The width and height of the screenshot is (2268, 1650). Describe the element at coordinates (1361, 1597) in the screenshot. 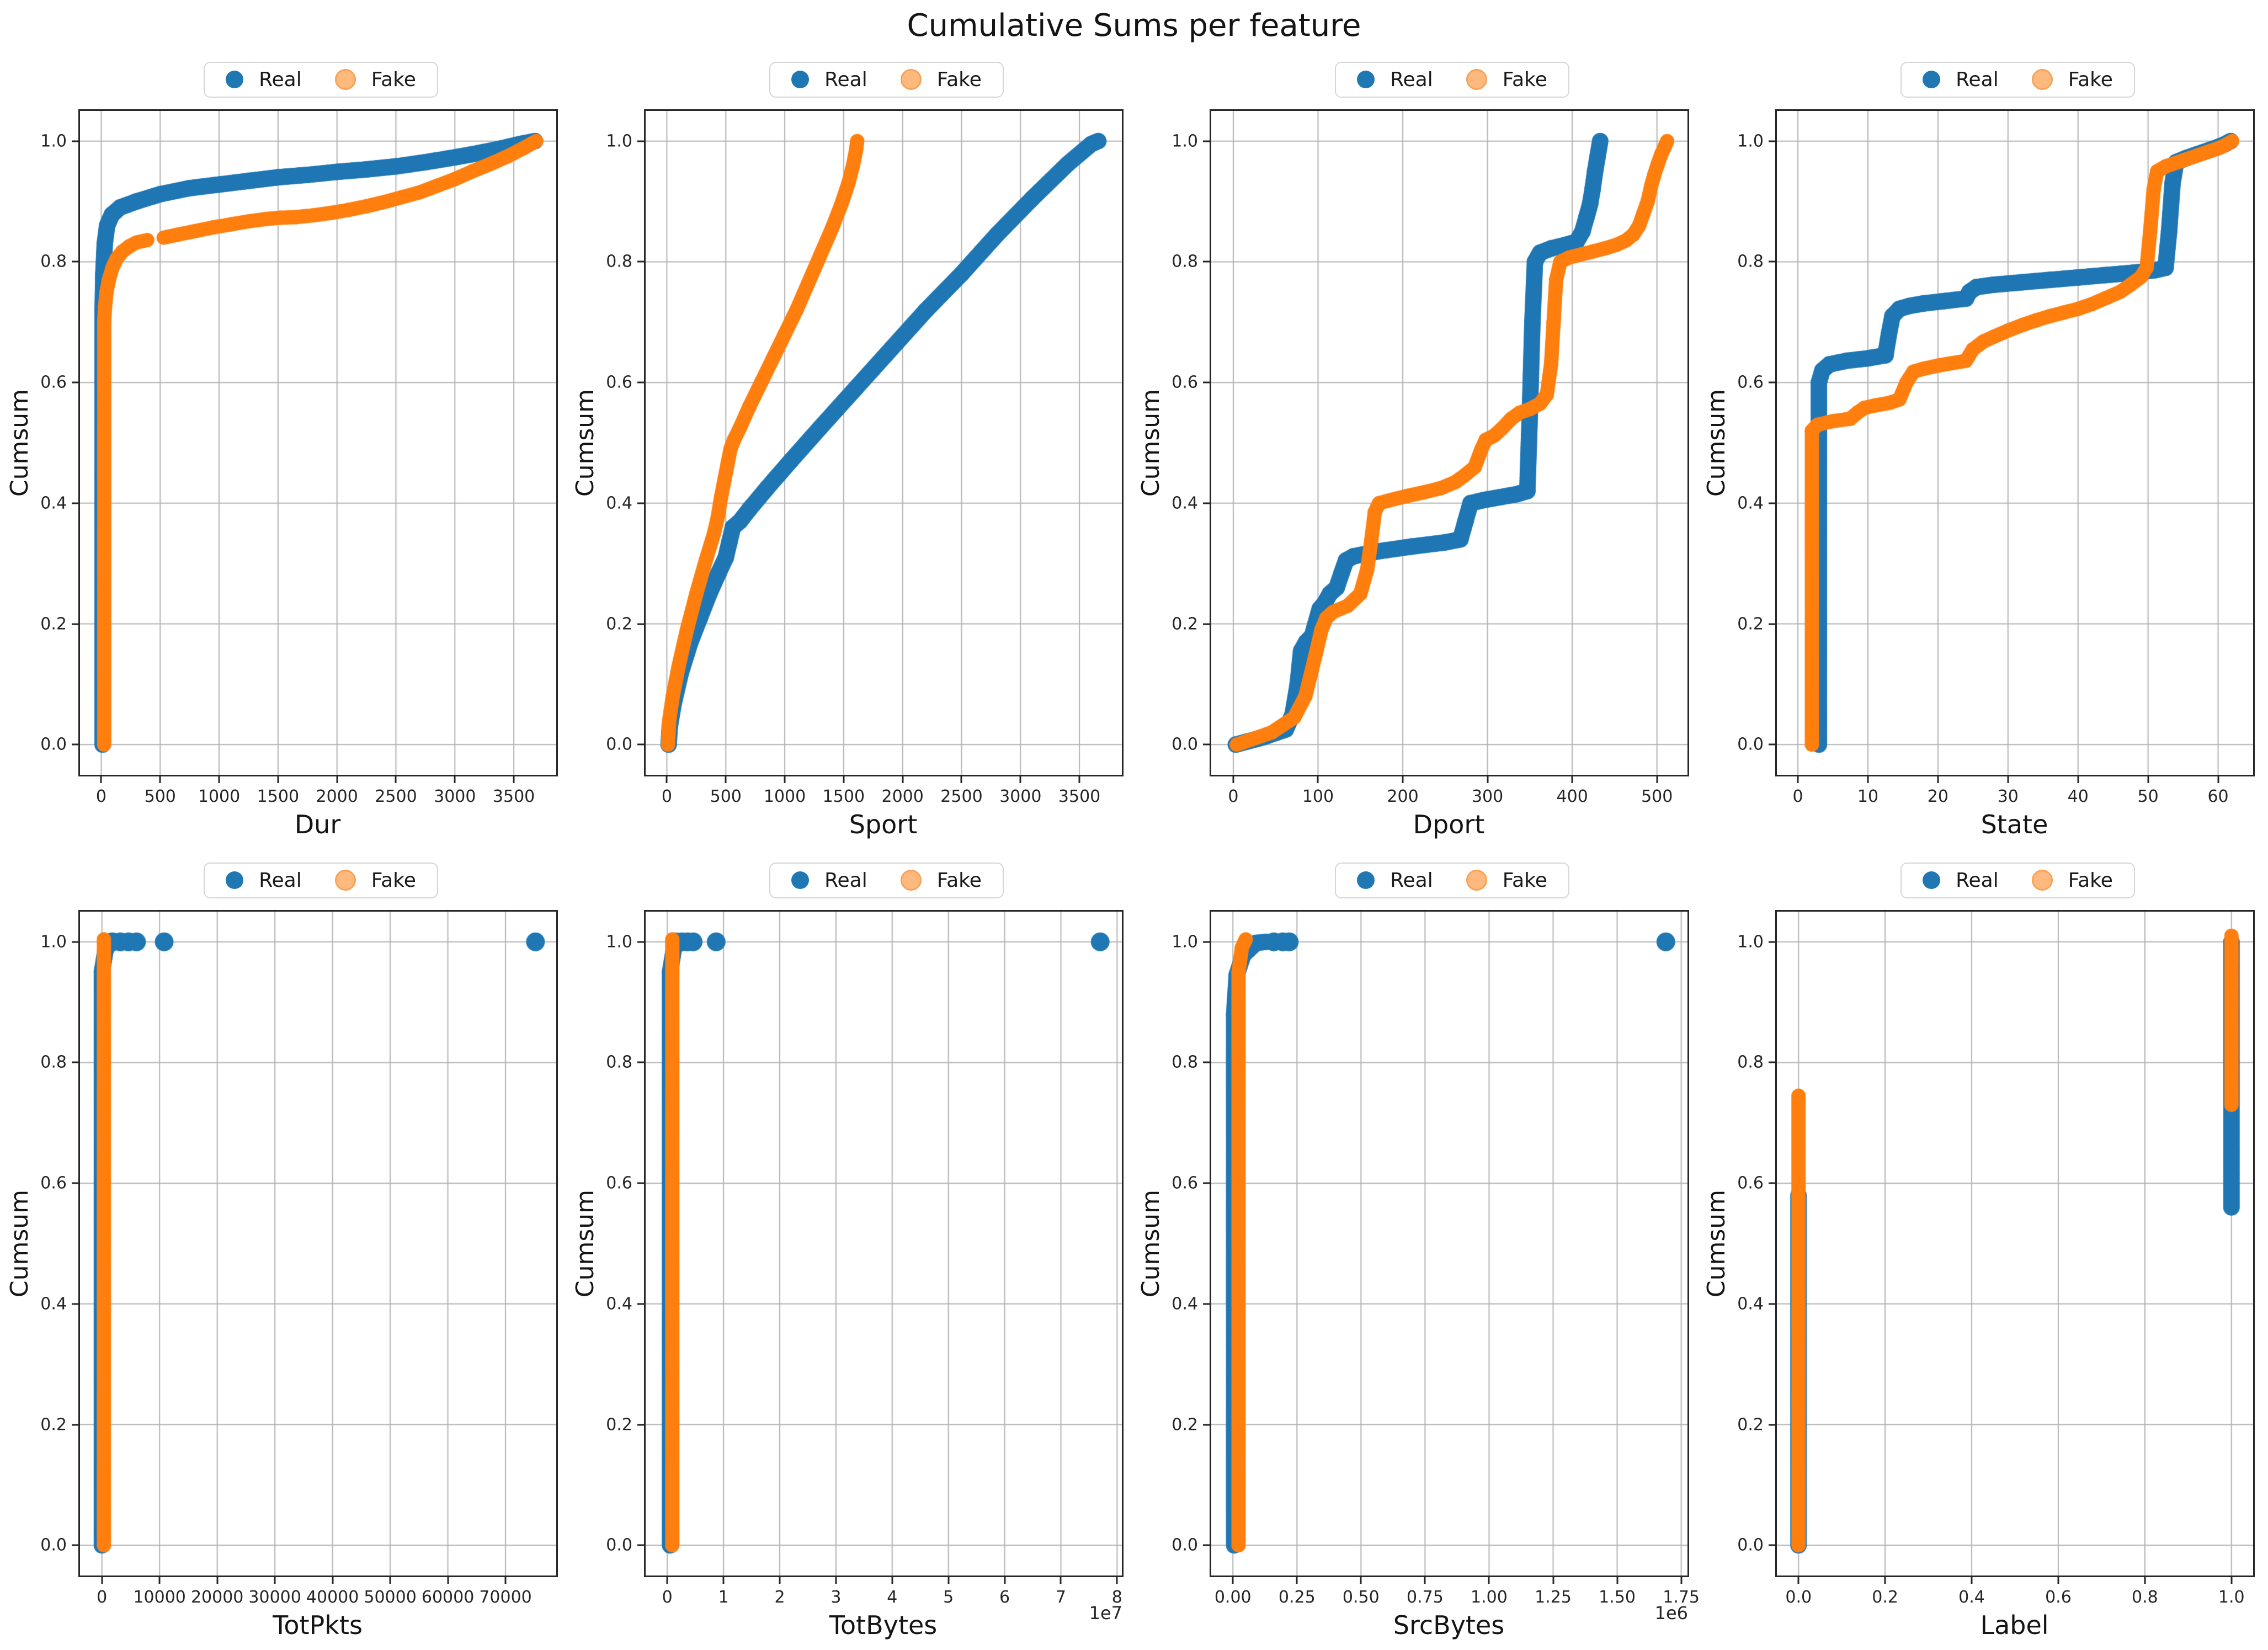

I see `x-tick-label: 0.50` at that location.